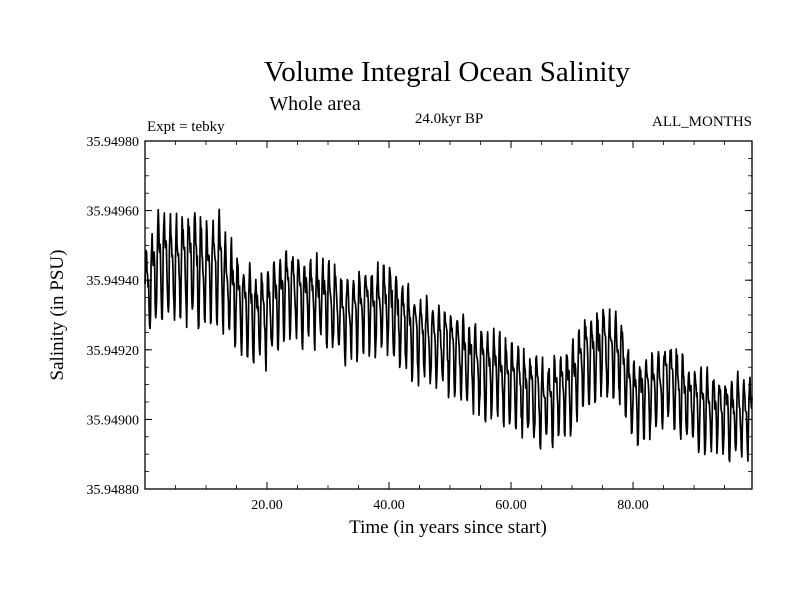 This screenshot has height=600, width=800. Describe the element at coordinates (113, 351) in the screenshot. I see `y-tick-label: 35.94920` at that location.